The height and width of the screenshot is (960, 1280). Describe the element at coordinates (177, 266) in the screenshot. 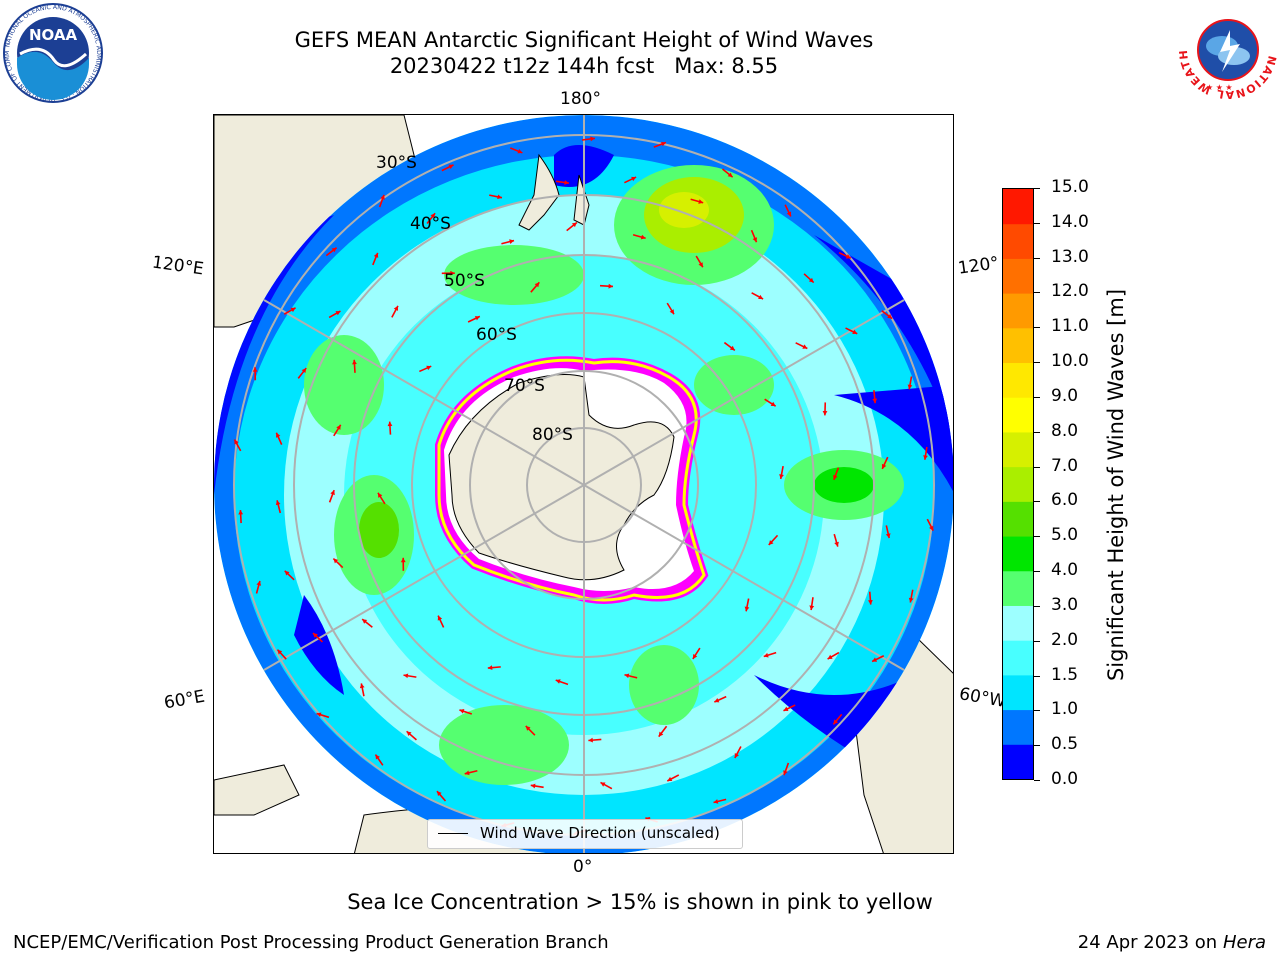

I see `lon-label-120e: 120°E` at that location.